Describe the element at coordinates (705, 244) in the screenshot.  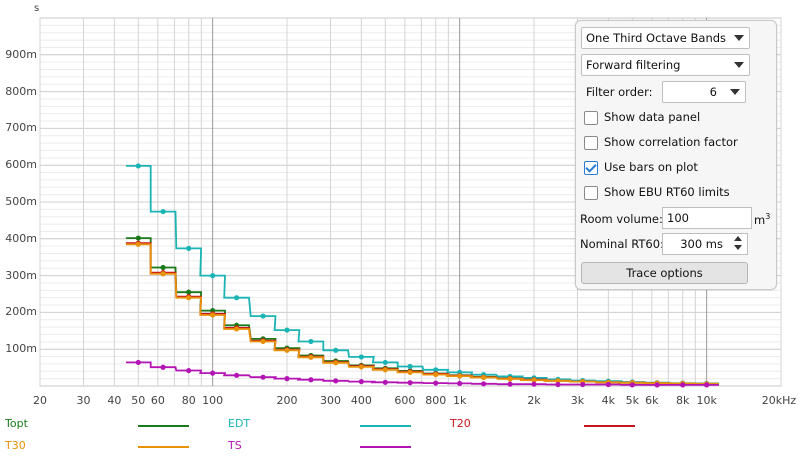
I see `nominal-rt60-spinbox: 300 ms` at that location.